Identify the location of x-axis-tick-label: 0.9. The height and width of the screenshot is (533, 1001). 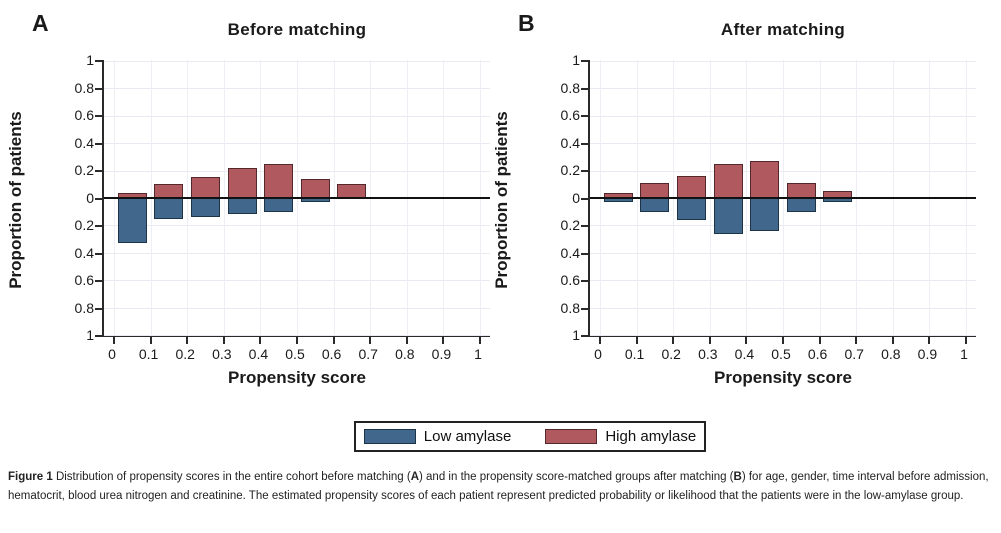
(441, 354).